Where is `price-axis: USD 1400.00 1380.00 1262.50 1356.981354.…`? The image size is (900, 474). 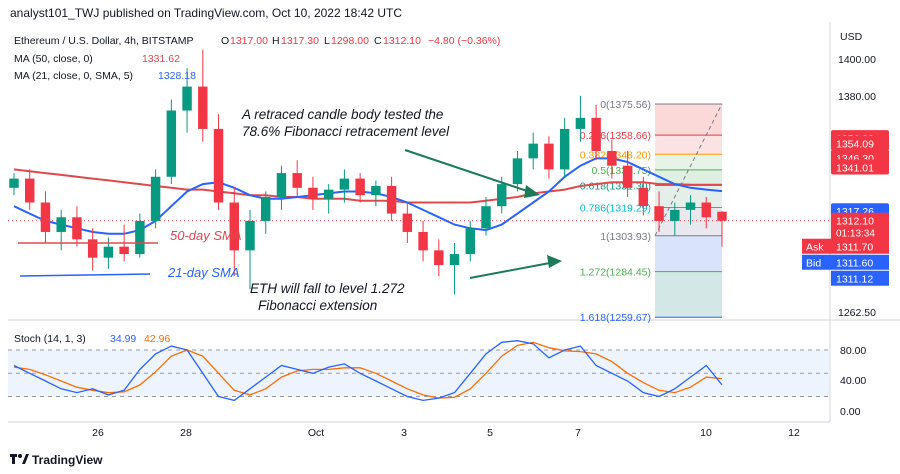
price-axis: USD 1400.00 1380.00 1262.50 1356.981354.… is located at coordinates (845, 175).